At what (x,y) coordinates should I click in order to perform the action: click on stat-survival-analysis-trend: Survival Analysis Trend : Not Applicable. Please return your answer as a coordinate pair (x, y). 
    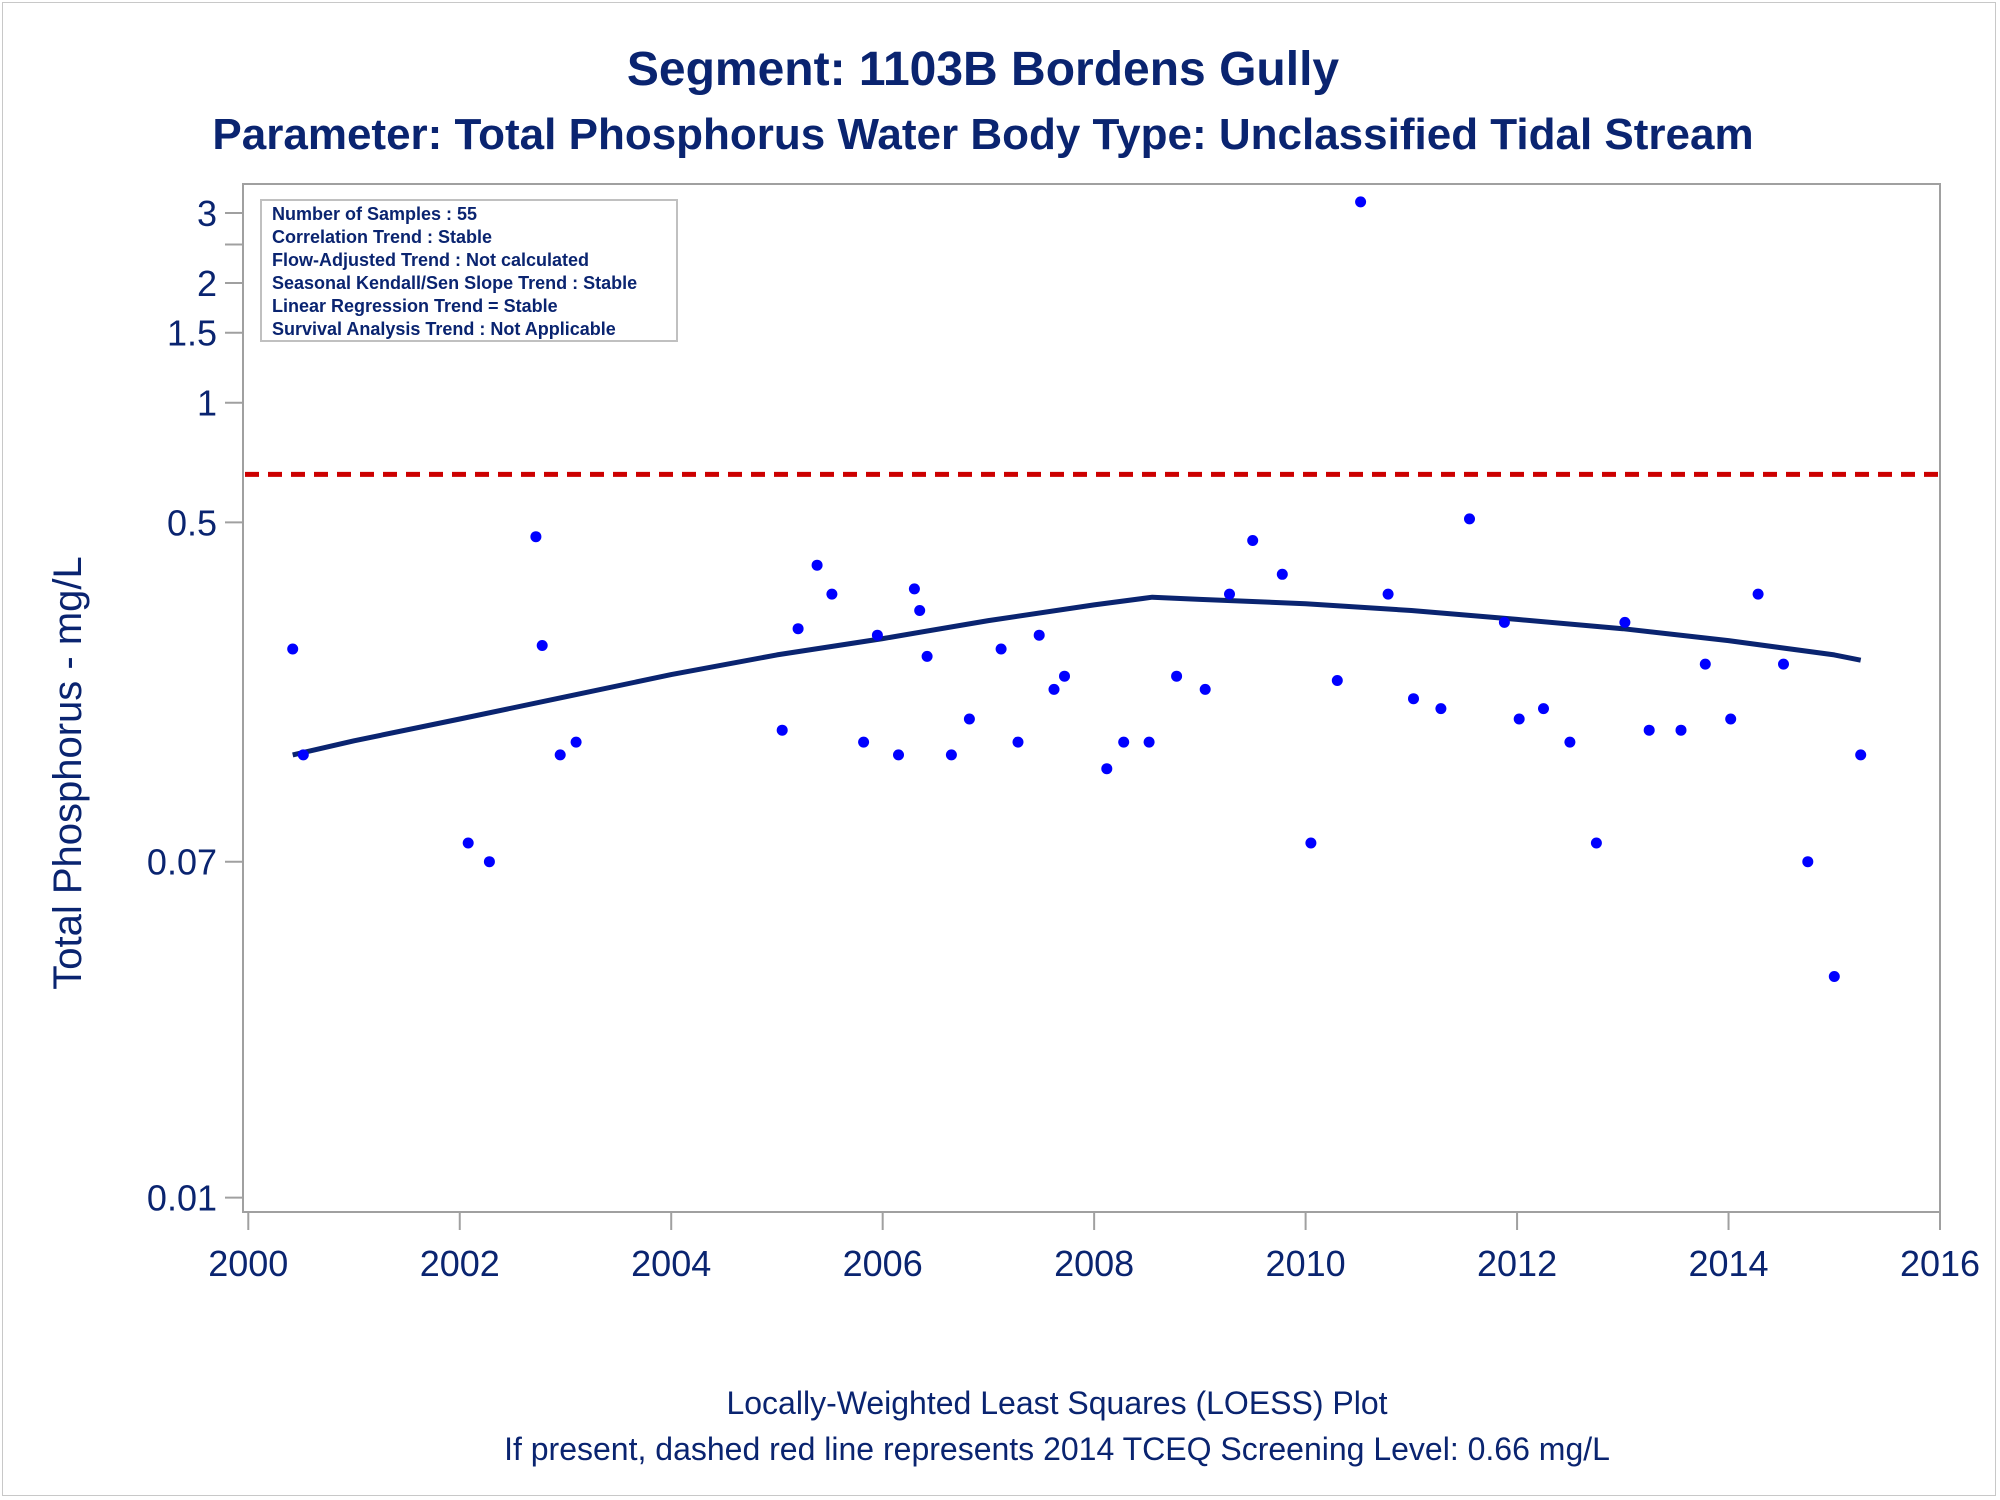
    Looking at the image, I should click on (444, 329).